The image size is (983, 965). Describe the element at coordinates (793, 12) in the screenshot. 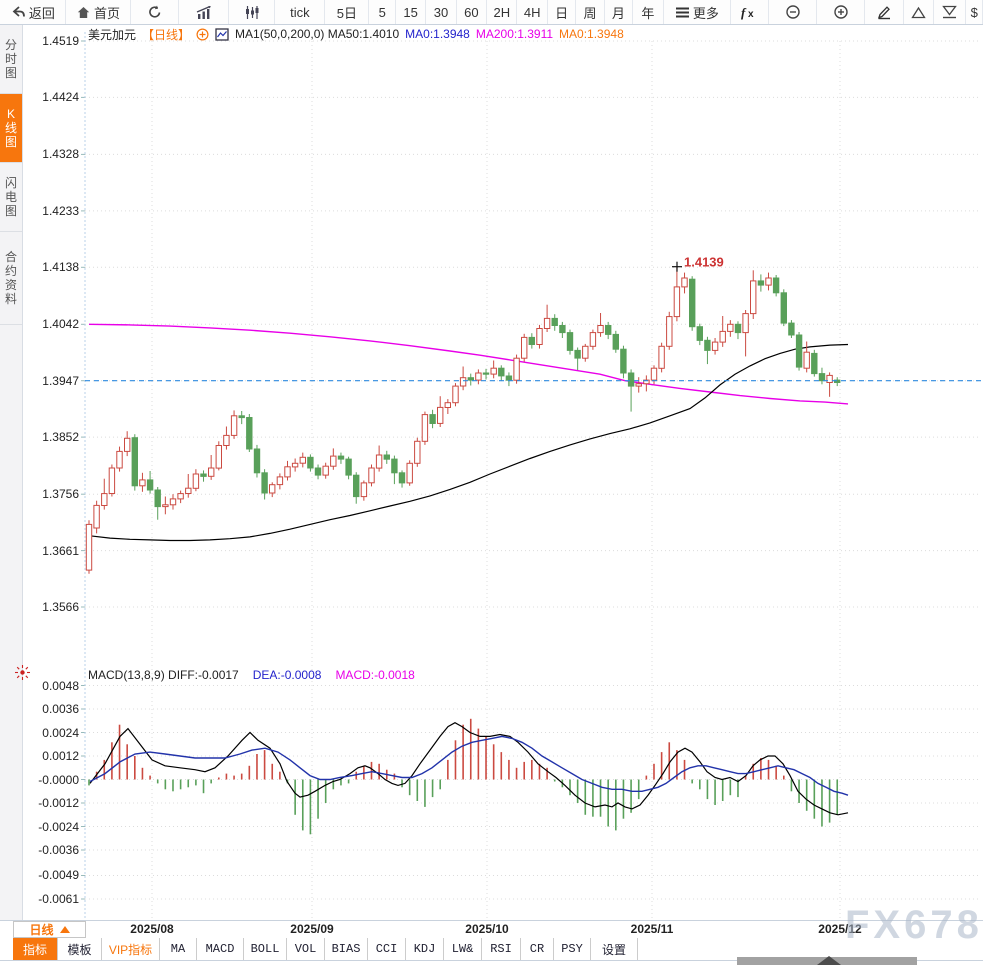

I see `zoom-out-button` at that location.